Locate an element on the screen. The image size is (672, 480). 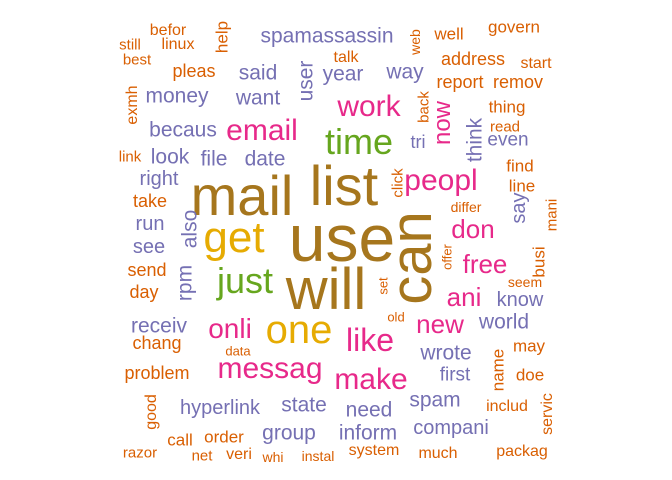
word-veri: veri is located at coordinates (239, 454).